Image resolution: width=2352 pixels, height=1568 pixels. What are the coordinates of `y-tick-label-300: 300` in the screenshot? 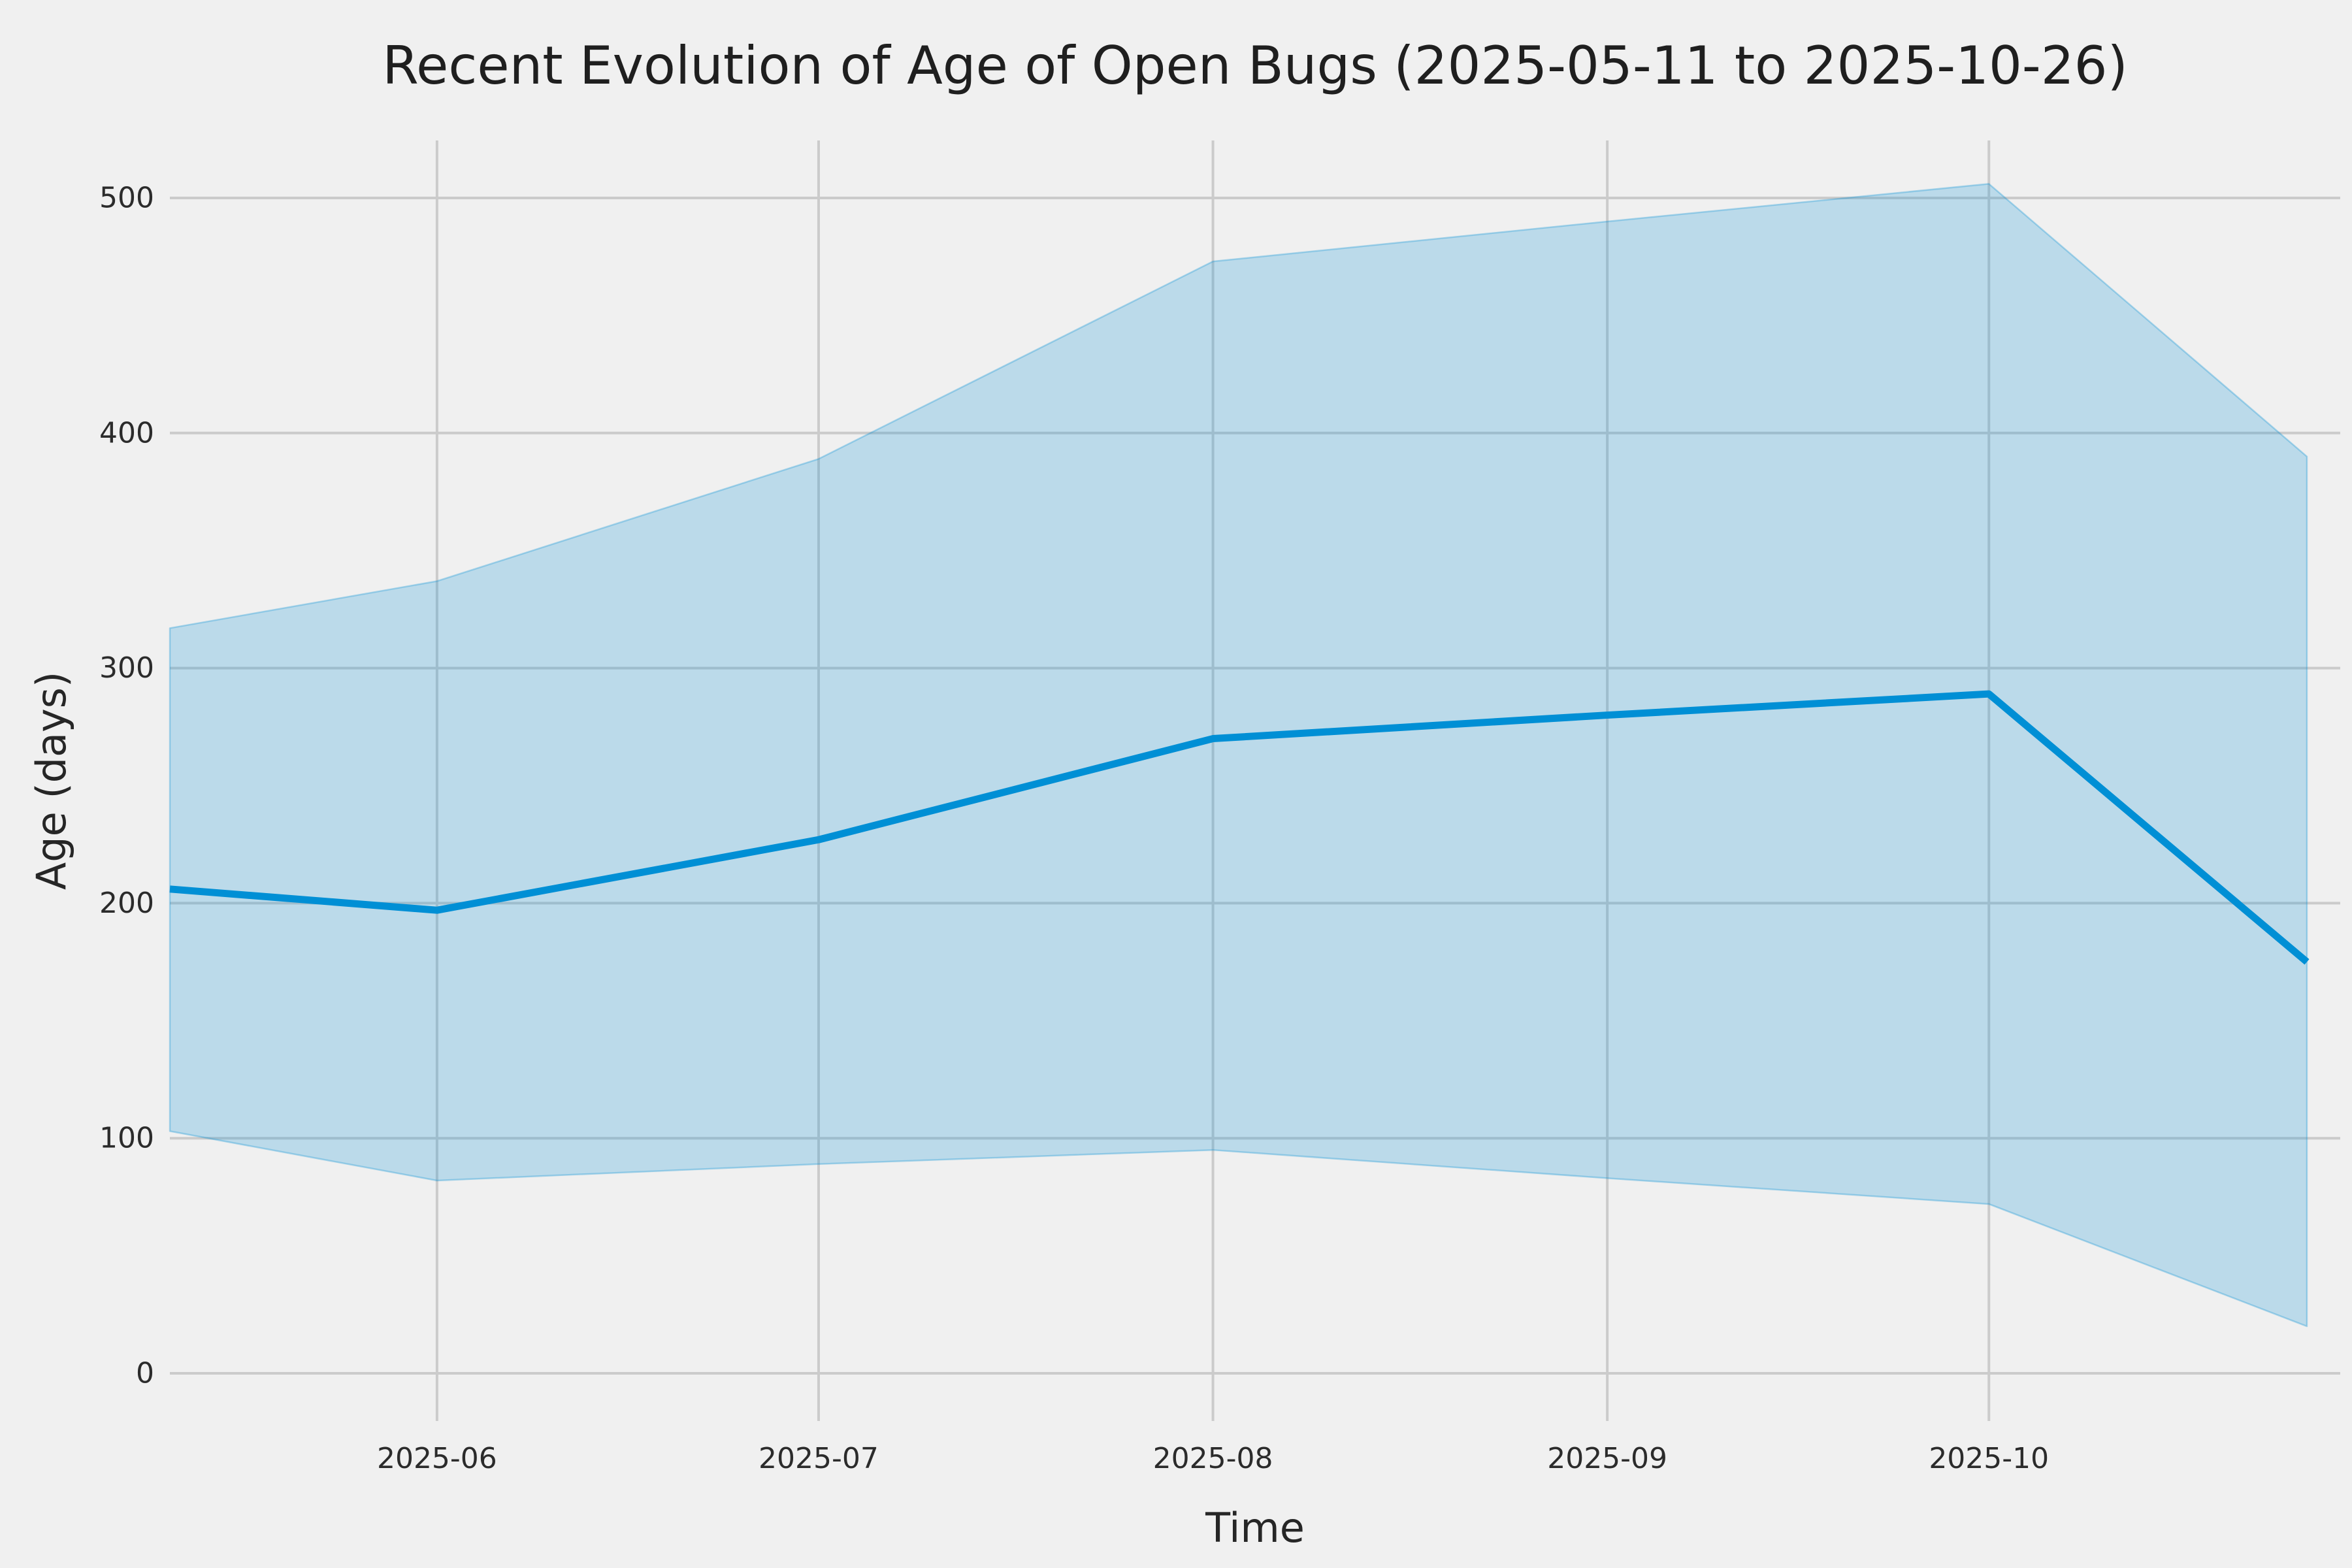 It's located at (126, 668).